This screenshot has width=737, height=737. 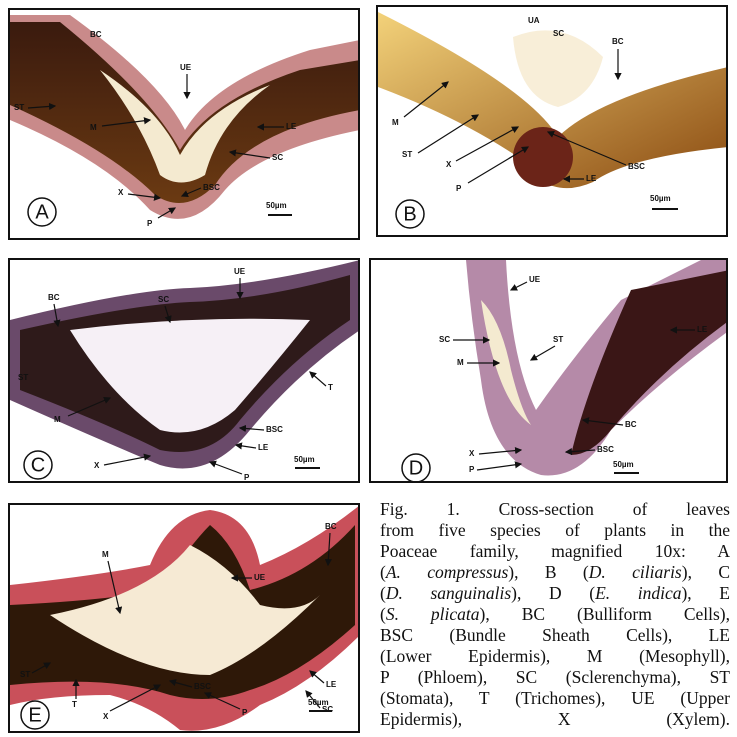 I want to click on caption-text: from five species of plants in the, so click(x=555, y=530).